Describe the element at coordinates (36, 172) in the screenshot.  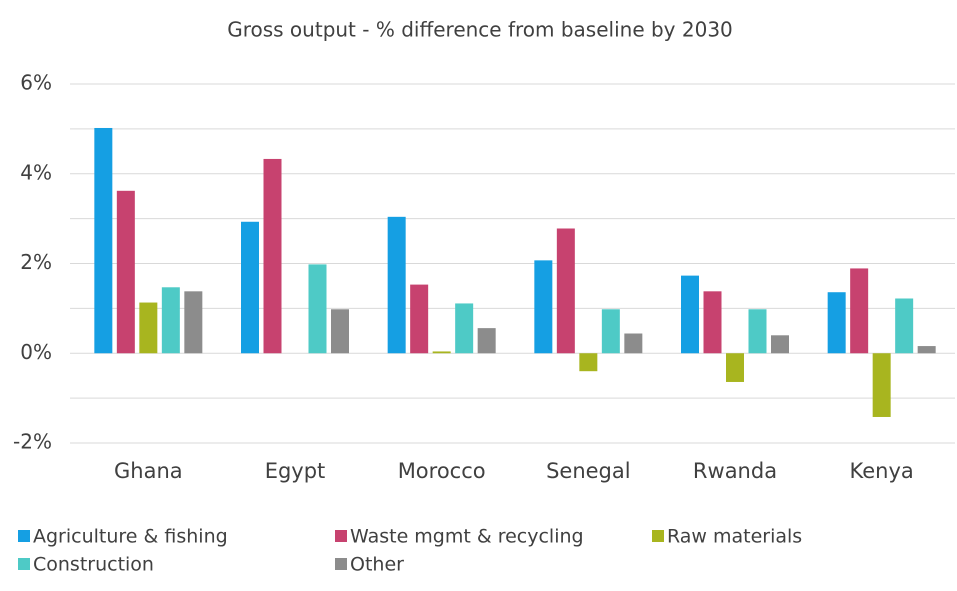
I see `y-tick-label: 4%` at that location.